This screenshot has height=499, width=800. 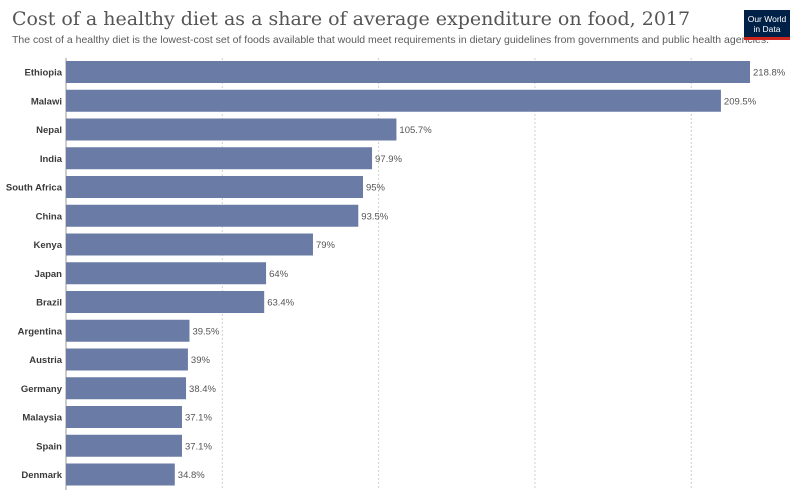 What do you see at coordinates (393, 100) in the screenshot?
I see `bar-malawi` at bounding box center [393, 100].